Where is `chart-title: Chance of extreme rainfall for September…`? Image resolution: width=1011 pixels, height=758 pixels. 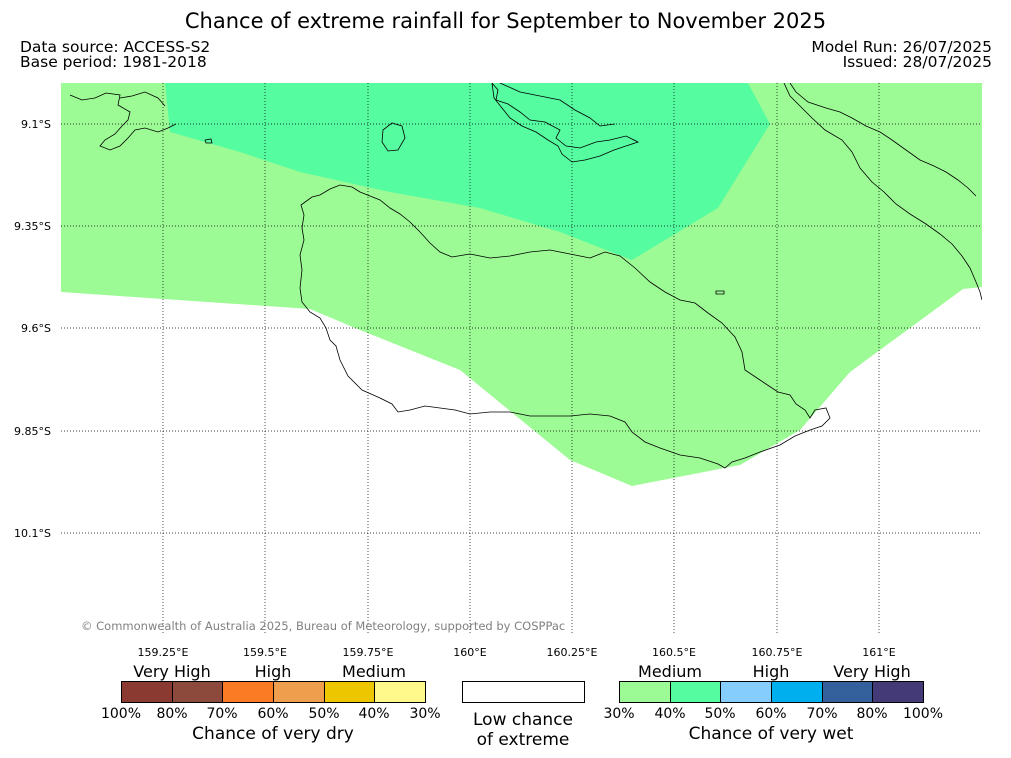
chart-title: Chance of extreme rainfall for September… is located at coordinates (505, 21).